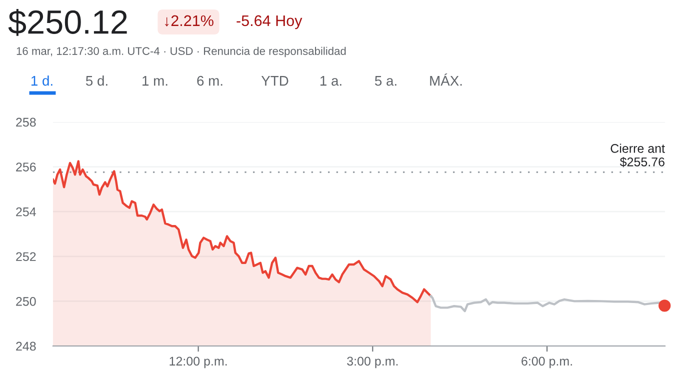 This screenshot has width=690, height=380. What do you see at coordinates (385, 81) in the screenshot?
I see `text: 5 a.` at bounding box center [385, 81].